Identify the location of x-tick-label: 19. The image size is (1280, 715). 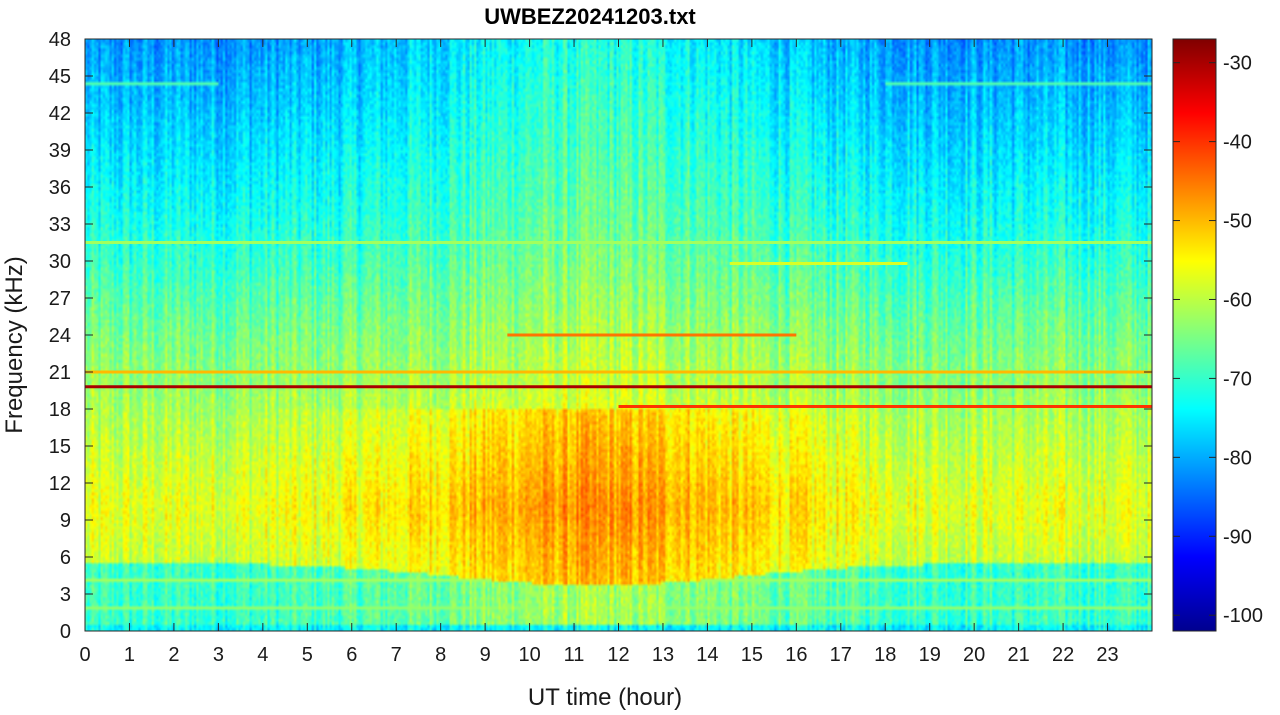
(930, 655).